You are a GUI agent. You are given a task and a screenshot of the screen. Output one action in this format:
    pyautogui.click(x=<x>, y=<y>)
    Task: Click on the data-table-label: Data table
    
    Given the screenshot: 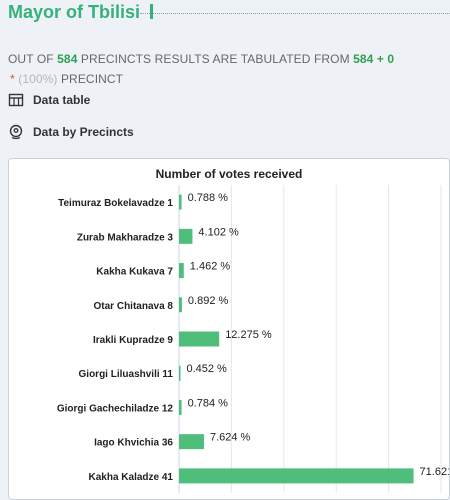 What is the action you would take?
    pyautogui.click(x=62, y=100)
    